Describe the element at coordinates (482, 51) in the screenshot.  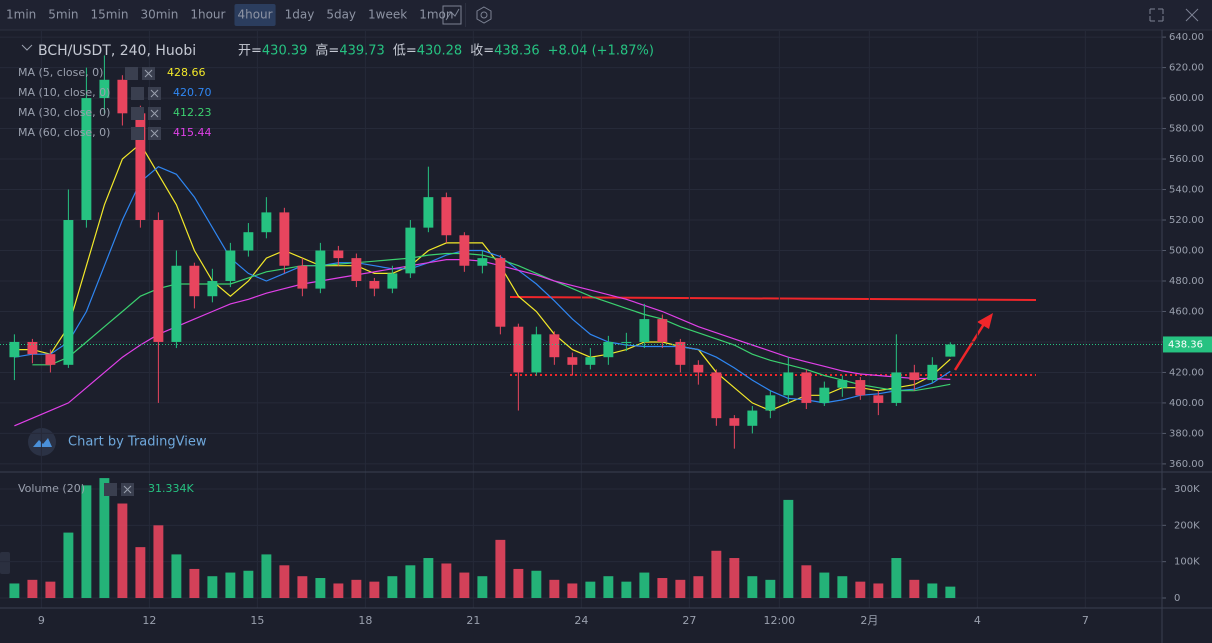
I see `ohlc-label: 收=` at that location.